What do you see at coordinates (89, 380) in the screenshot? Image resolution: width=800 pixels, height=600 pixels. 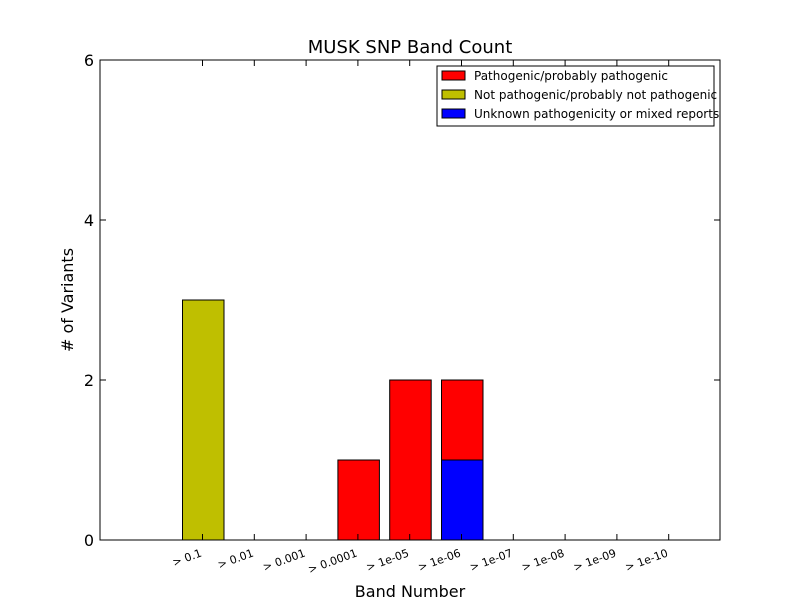 I see `y-tick-label: 2` at bounding box center [89, 380].